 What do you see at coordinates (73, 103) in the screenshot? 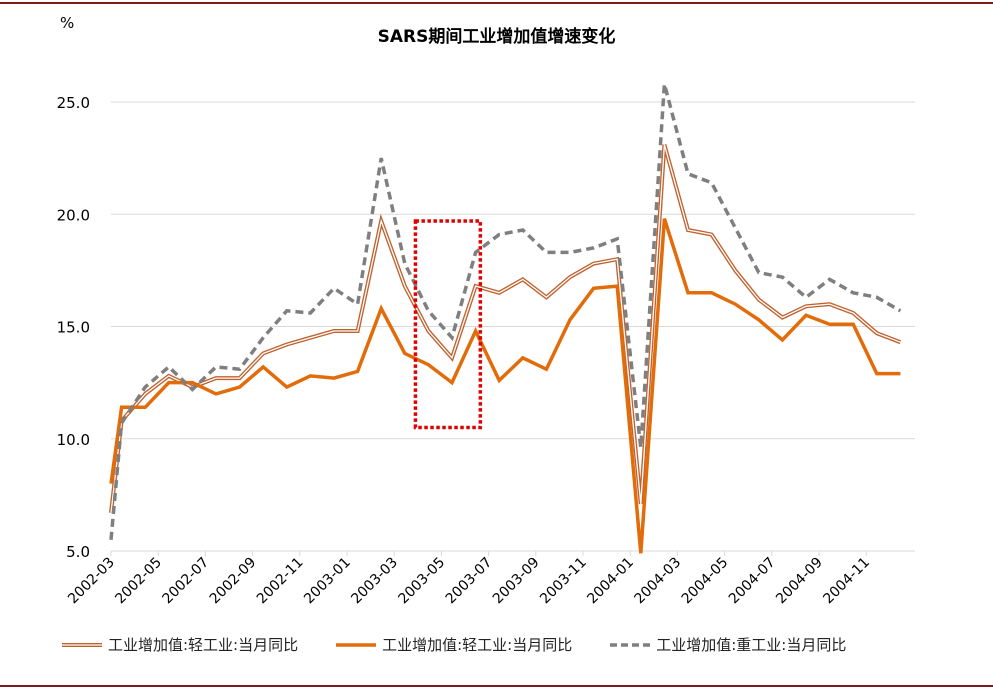
I see `y-tick-label: 25.0` at bounding box center [73, 103].